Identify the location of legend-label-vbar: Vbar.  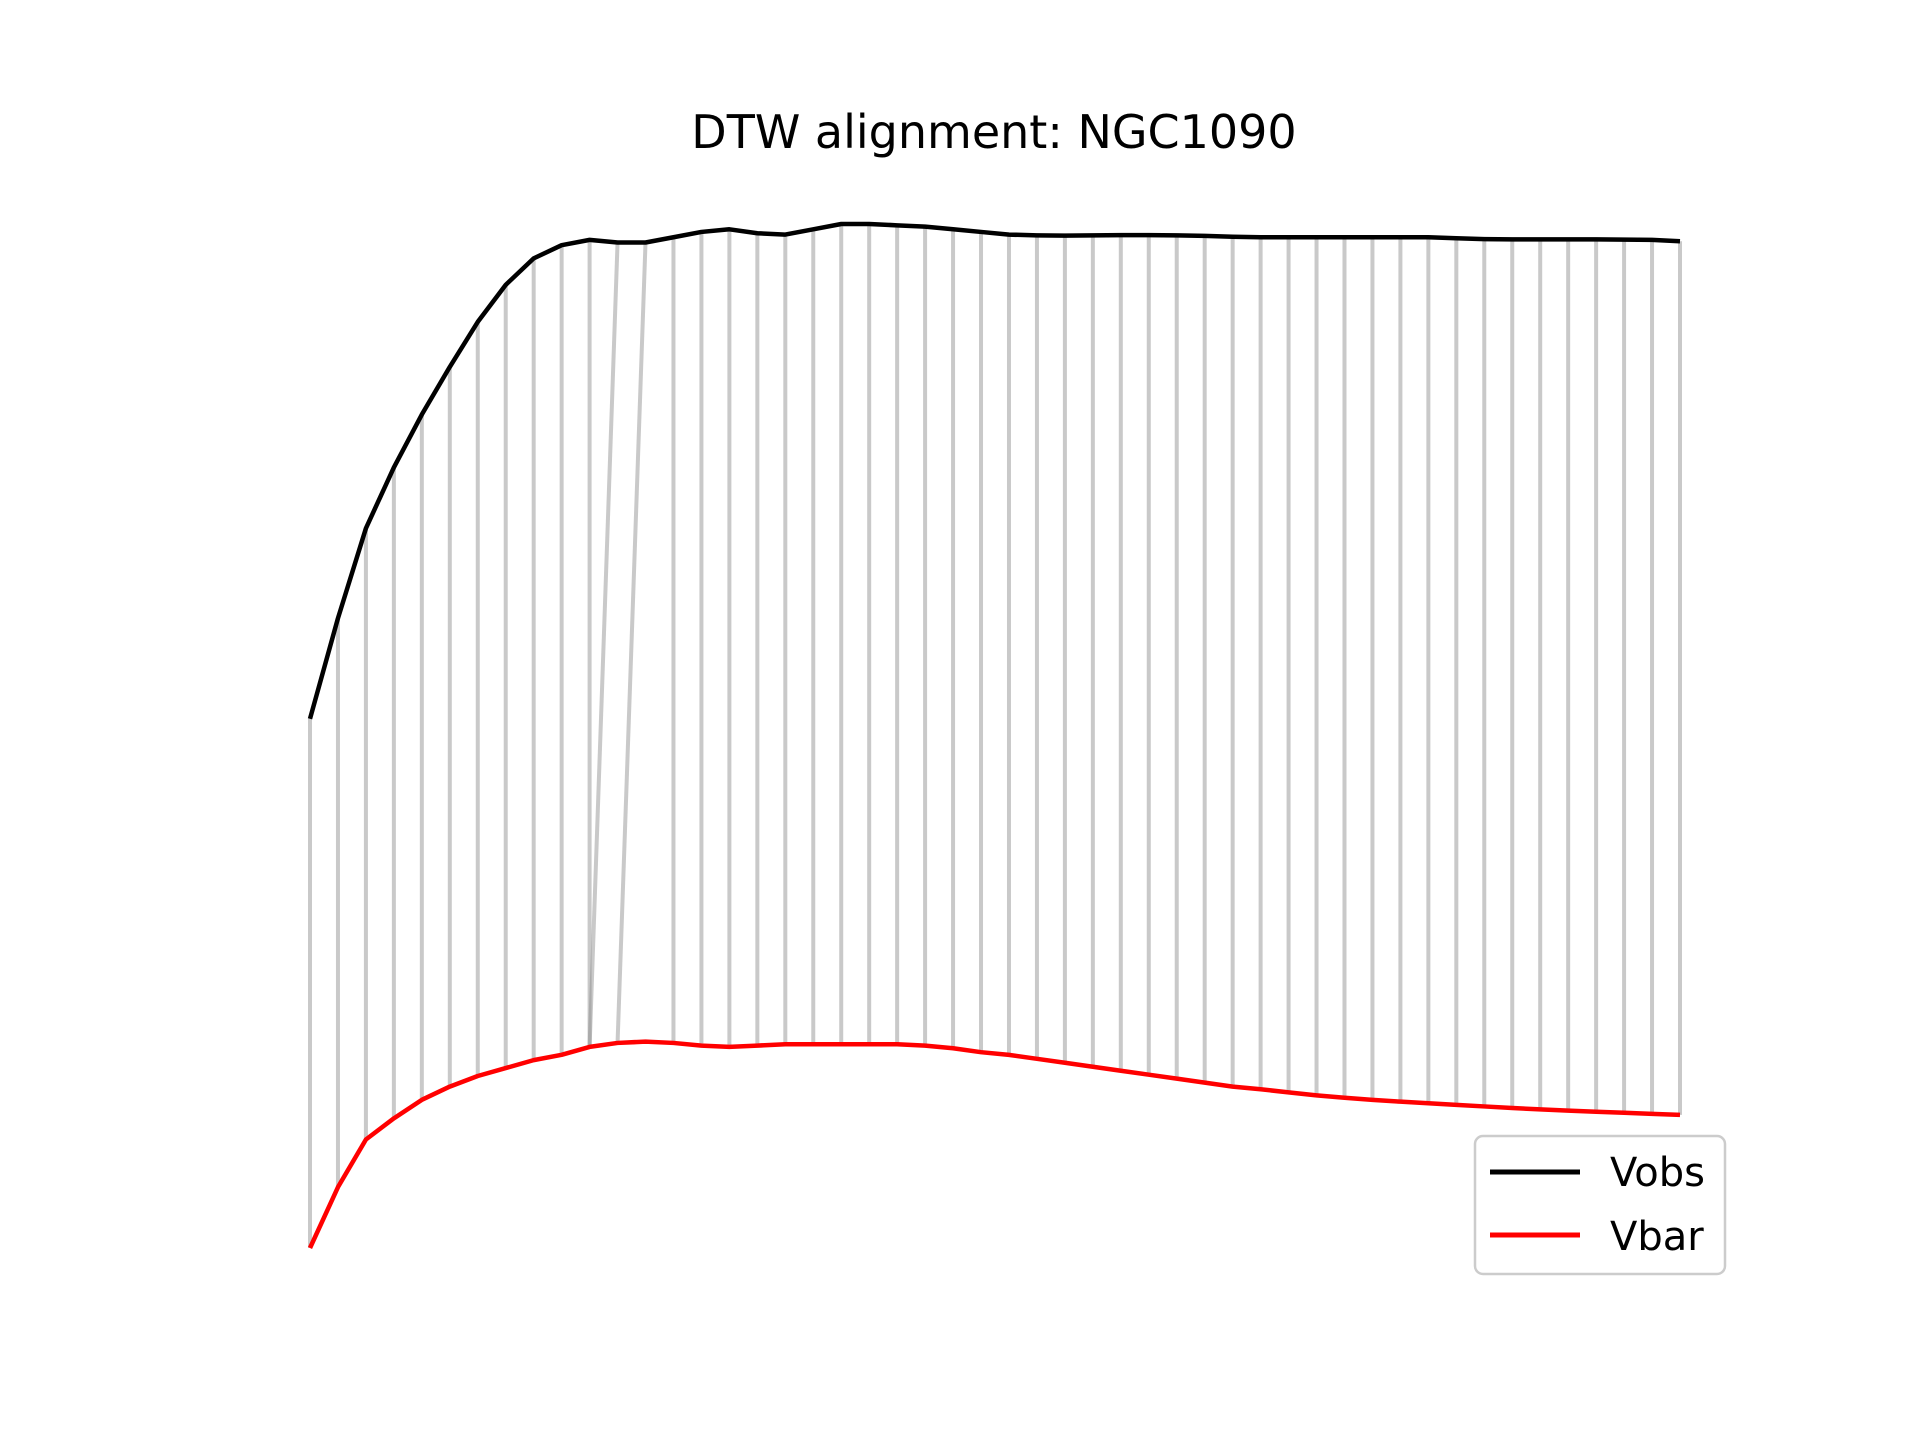
(1657, 1237).